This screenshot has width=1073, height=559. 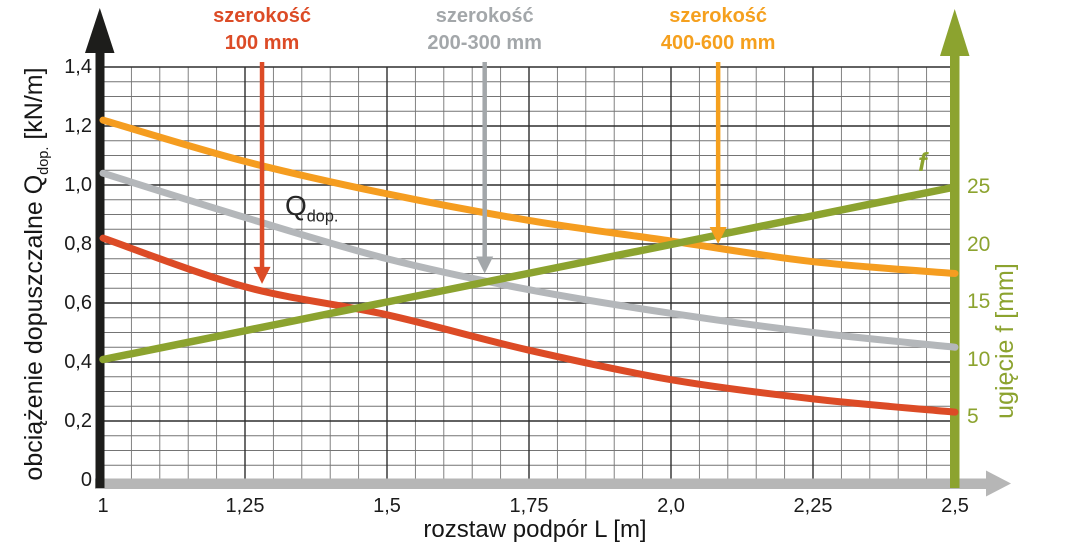 I want to click on x-axis-arrowhead, so click(x=998, y=483).